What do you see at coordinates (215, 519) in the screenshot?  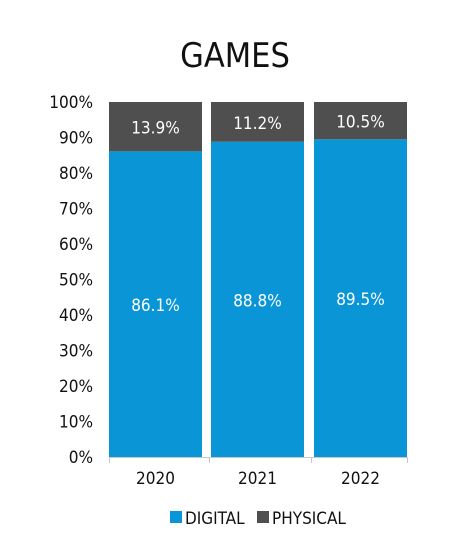 I see `legend-label-digital: DIGITAL` at bounding box center [215, 519].